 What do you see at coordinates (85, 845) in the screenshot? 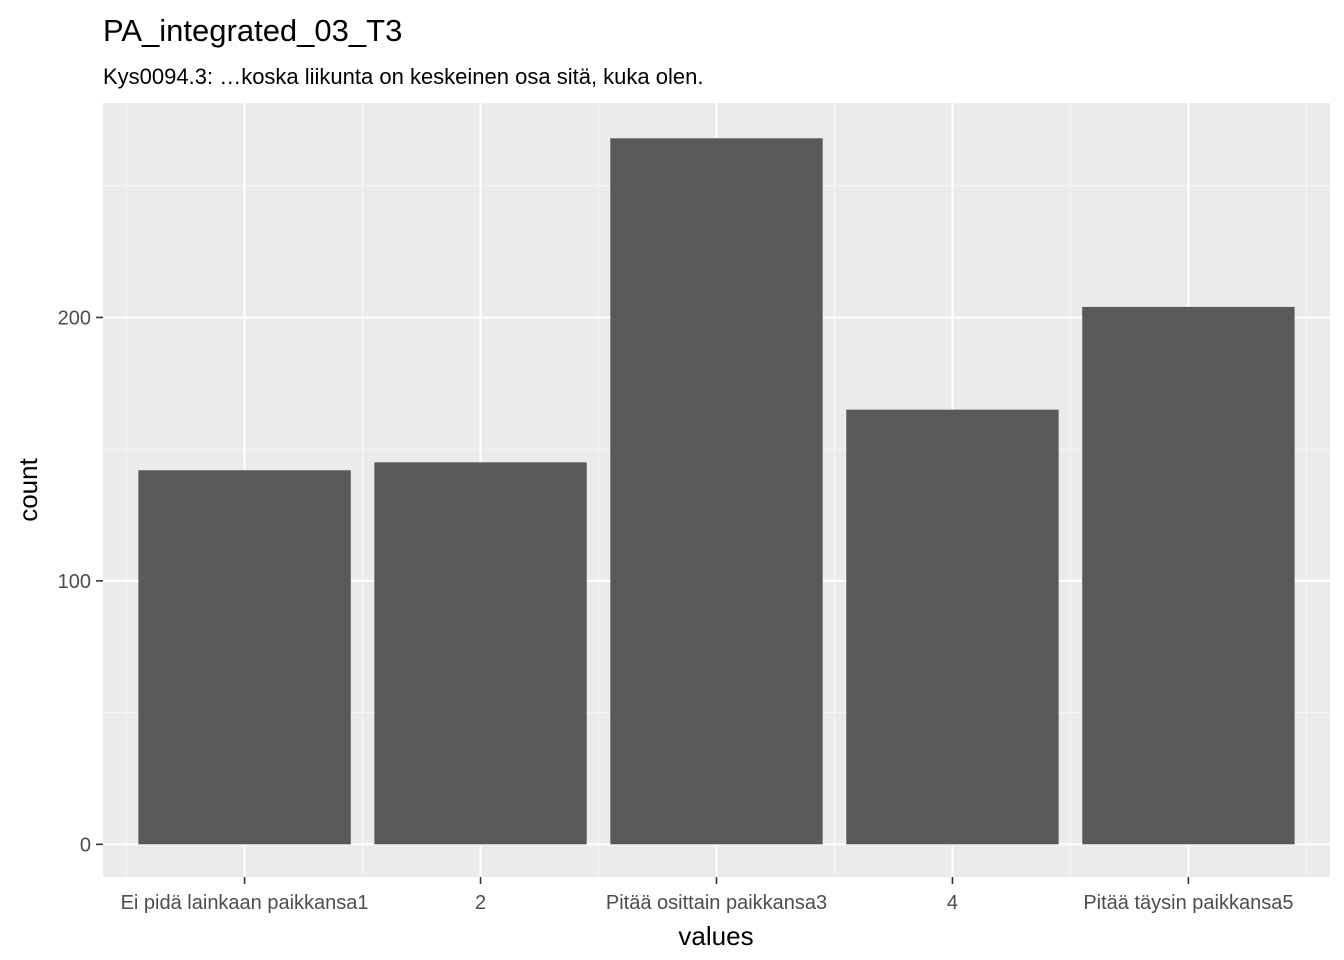
I see `y-tick-label: 0` at bounding box center [85, 845].